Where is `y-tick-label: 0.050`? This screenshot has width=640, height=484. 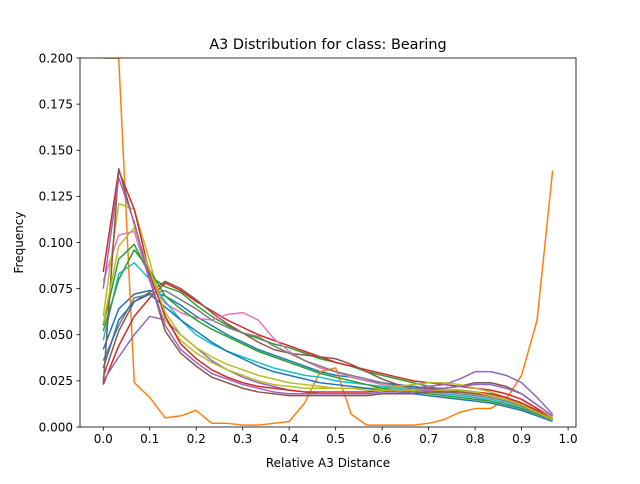 y-tick-label: 0.050 is located at coordinates (56, 335).